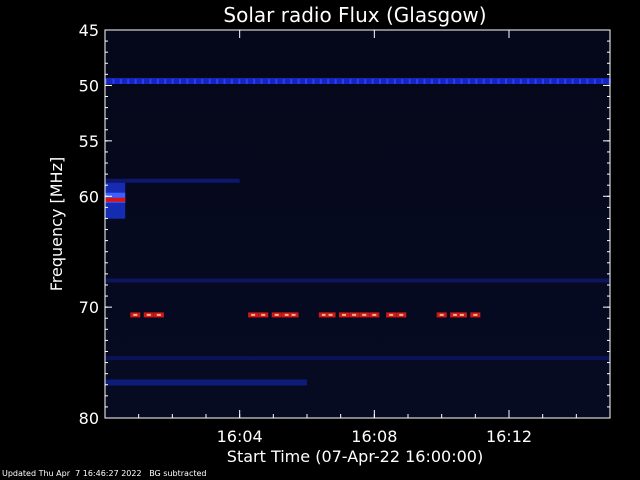 The width and height of the screenshot is (640, 480). What do you see at coordinates (354, 15) in the screenshot?
I see `chart-title: Solar radio Flux (Glasgow)` at bounding box center [354, 15].